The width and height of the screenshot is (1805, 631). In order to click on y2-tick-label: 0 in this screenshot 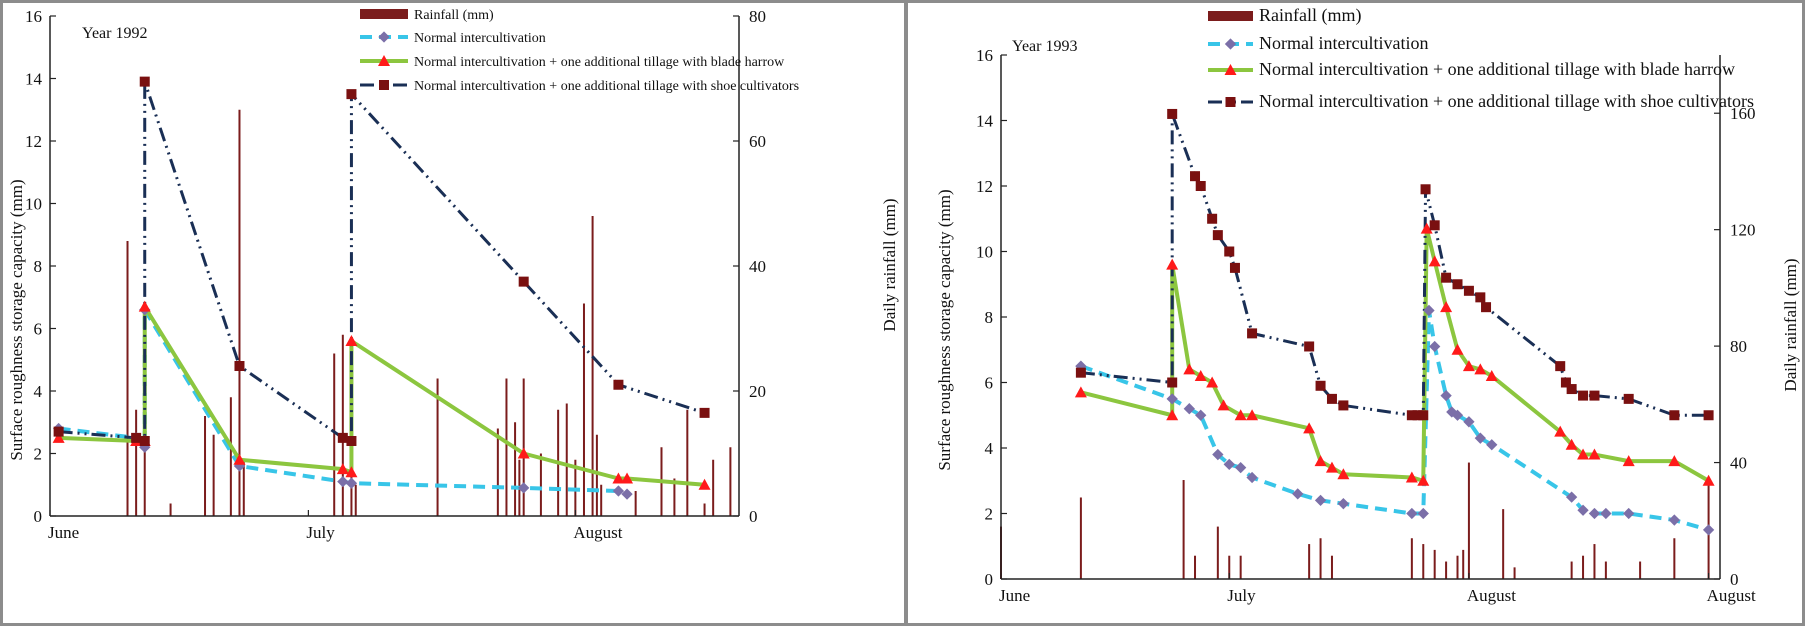, I will do `click(753, 516)`.